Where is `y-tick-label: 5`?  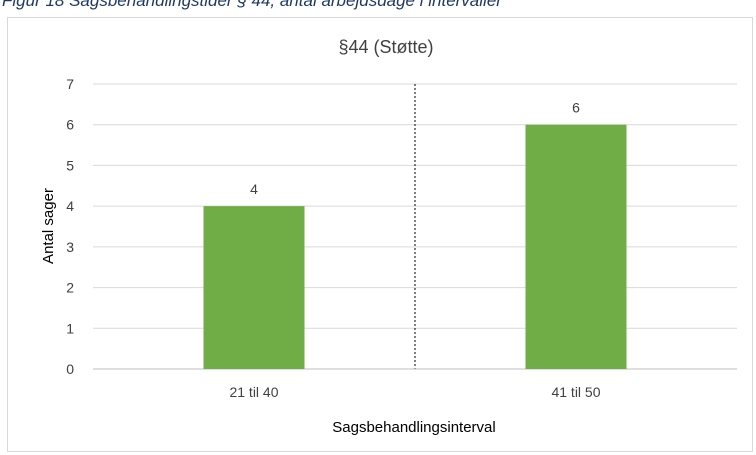
y-tick-label: 5 is located at coordinates (70, 165).